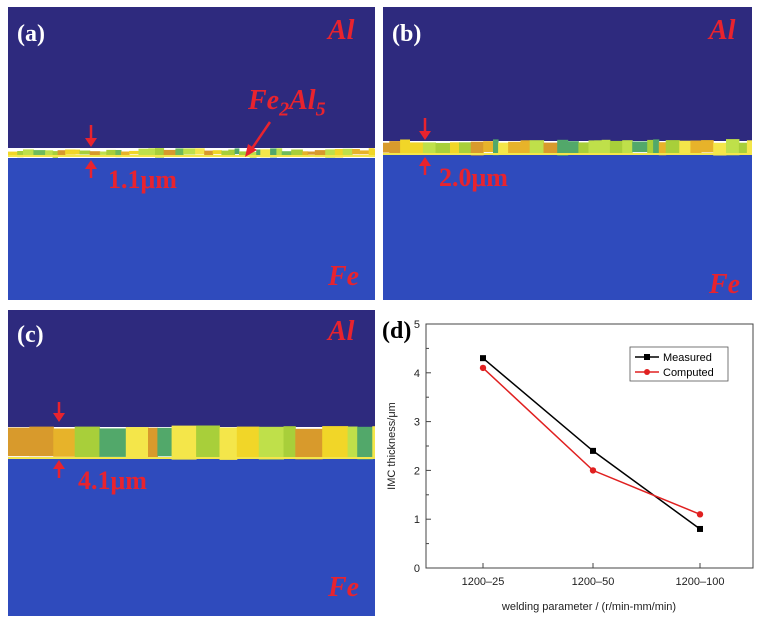  Describe the element at coordinates (417, 520) in the screenshot. I see `y-tick-label: 1` at that location.